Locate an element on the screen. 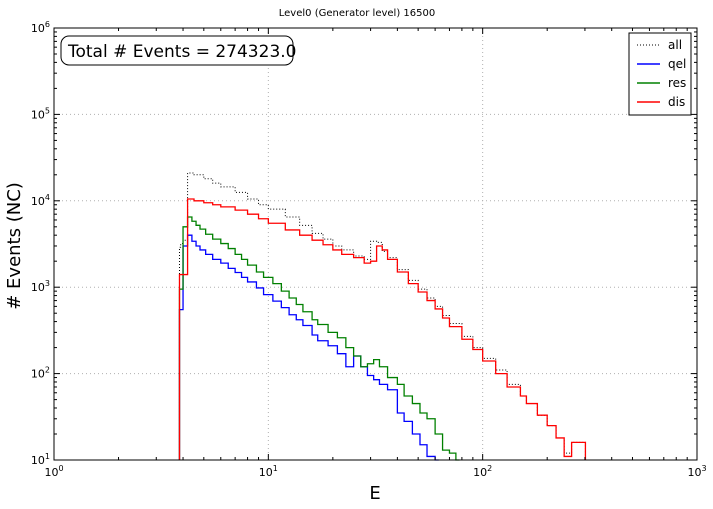  x-tick-exponent: 2 is located at coordinates (489, 468).